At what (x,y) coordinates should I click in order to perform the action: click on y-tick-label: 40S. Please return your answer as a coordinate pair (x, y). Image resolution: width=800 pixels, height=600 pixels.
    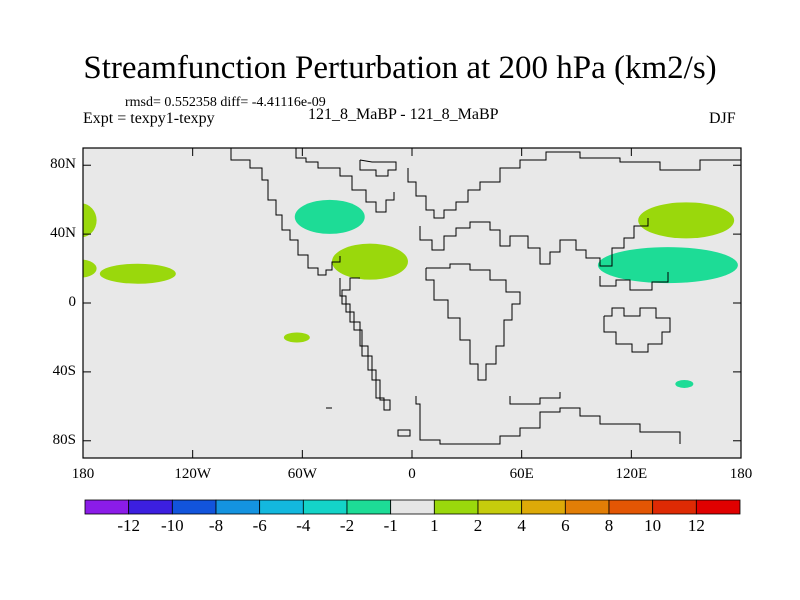
    Looking at the image, I should click on (64, 370).